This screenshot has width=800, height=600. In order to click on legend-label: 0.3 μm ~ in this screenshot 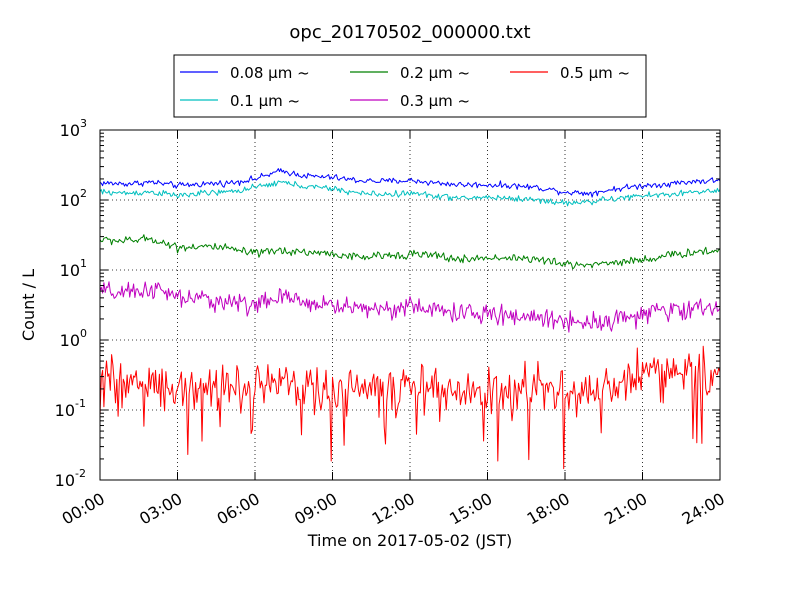, I will do `click(435, 101)`.